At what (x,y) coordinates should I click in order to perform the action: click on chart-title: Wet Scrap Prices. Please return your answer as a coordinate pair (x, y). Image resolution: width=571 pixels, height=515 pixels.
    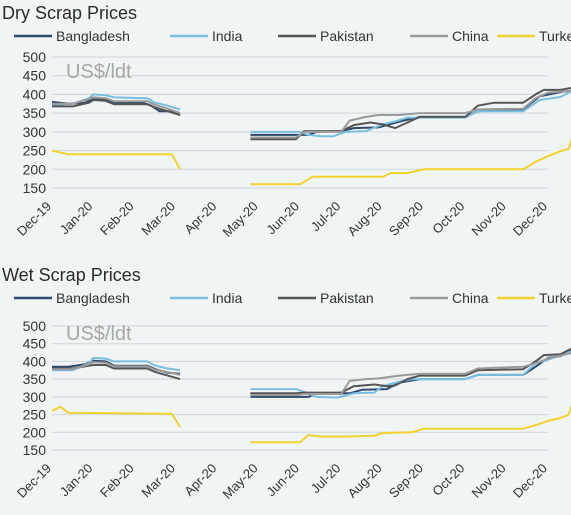
    Looking at the image, I should click on (71, 275).